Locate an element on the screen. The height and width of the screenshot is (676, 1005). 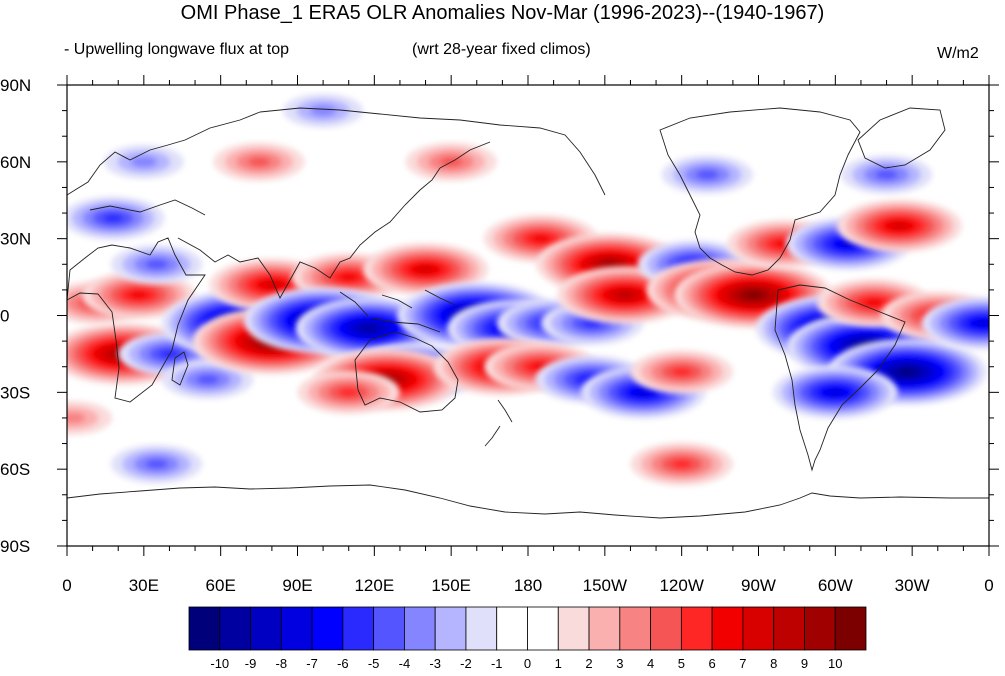
colorbar-label: -1 is located at coordinates (497, 663).